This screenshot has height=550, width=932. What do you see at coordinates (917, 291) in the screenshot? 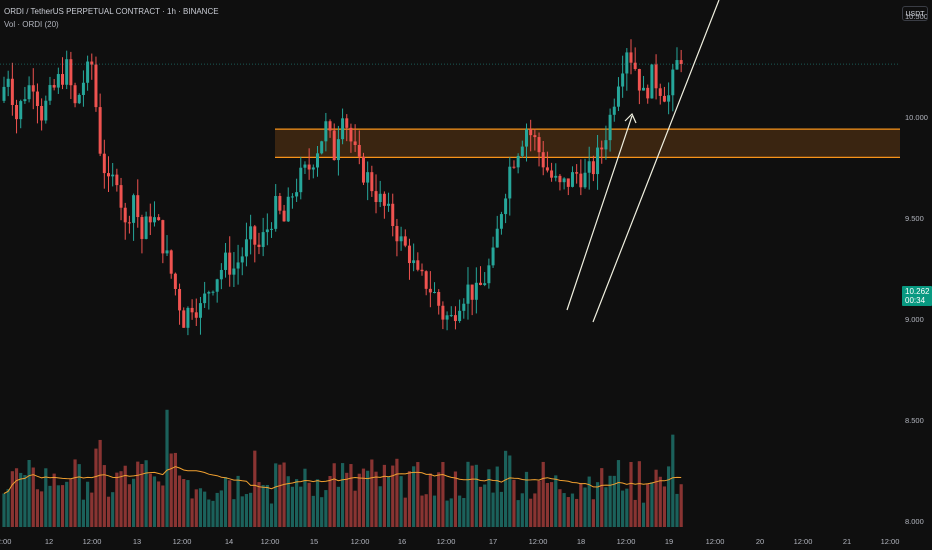
I see `last-price-value: 10.262` at bounding box center [917, 291].